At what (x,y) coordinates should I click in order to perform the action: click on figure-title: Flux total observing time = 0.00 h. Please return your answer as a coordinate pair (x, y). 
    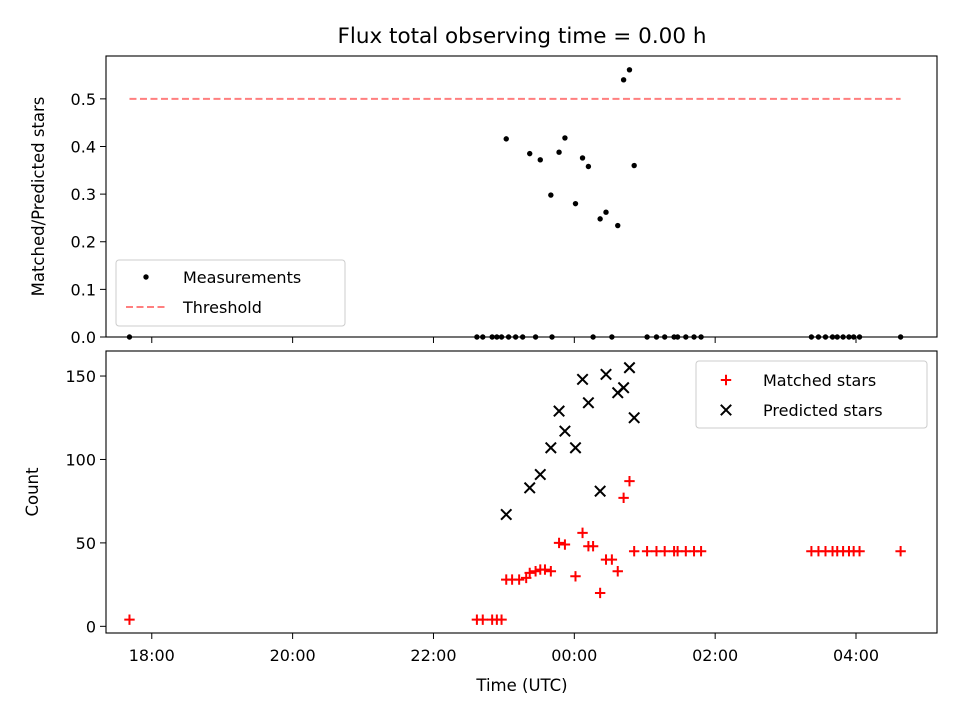
    Looking at the image, I should click on (522, 36).